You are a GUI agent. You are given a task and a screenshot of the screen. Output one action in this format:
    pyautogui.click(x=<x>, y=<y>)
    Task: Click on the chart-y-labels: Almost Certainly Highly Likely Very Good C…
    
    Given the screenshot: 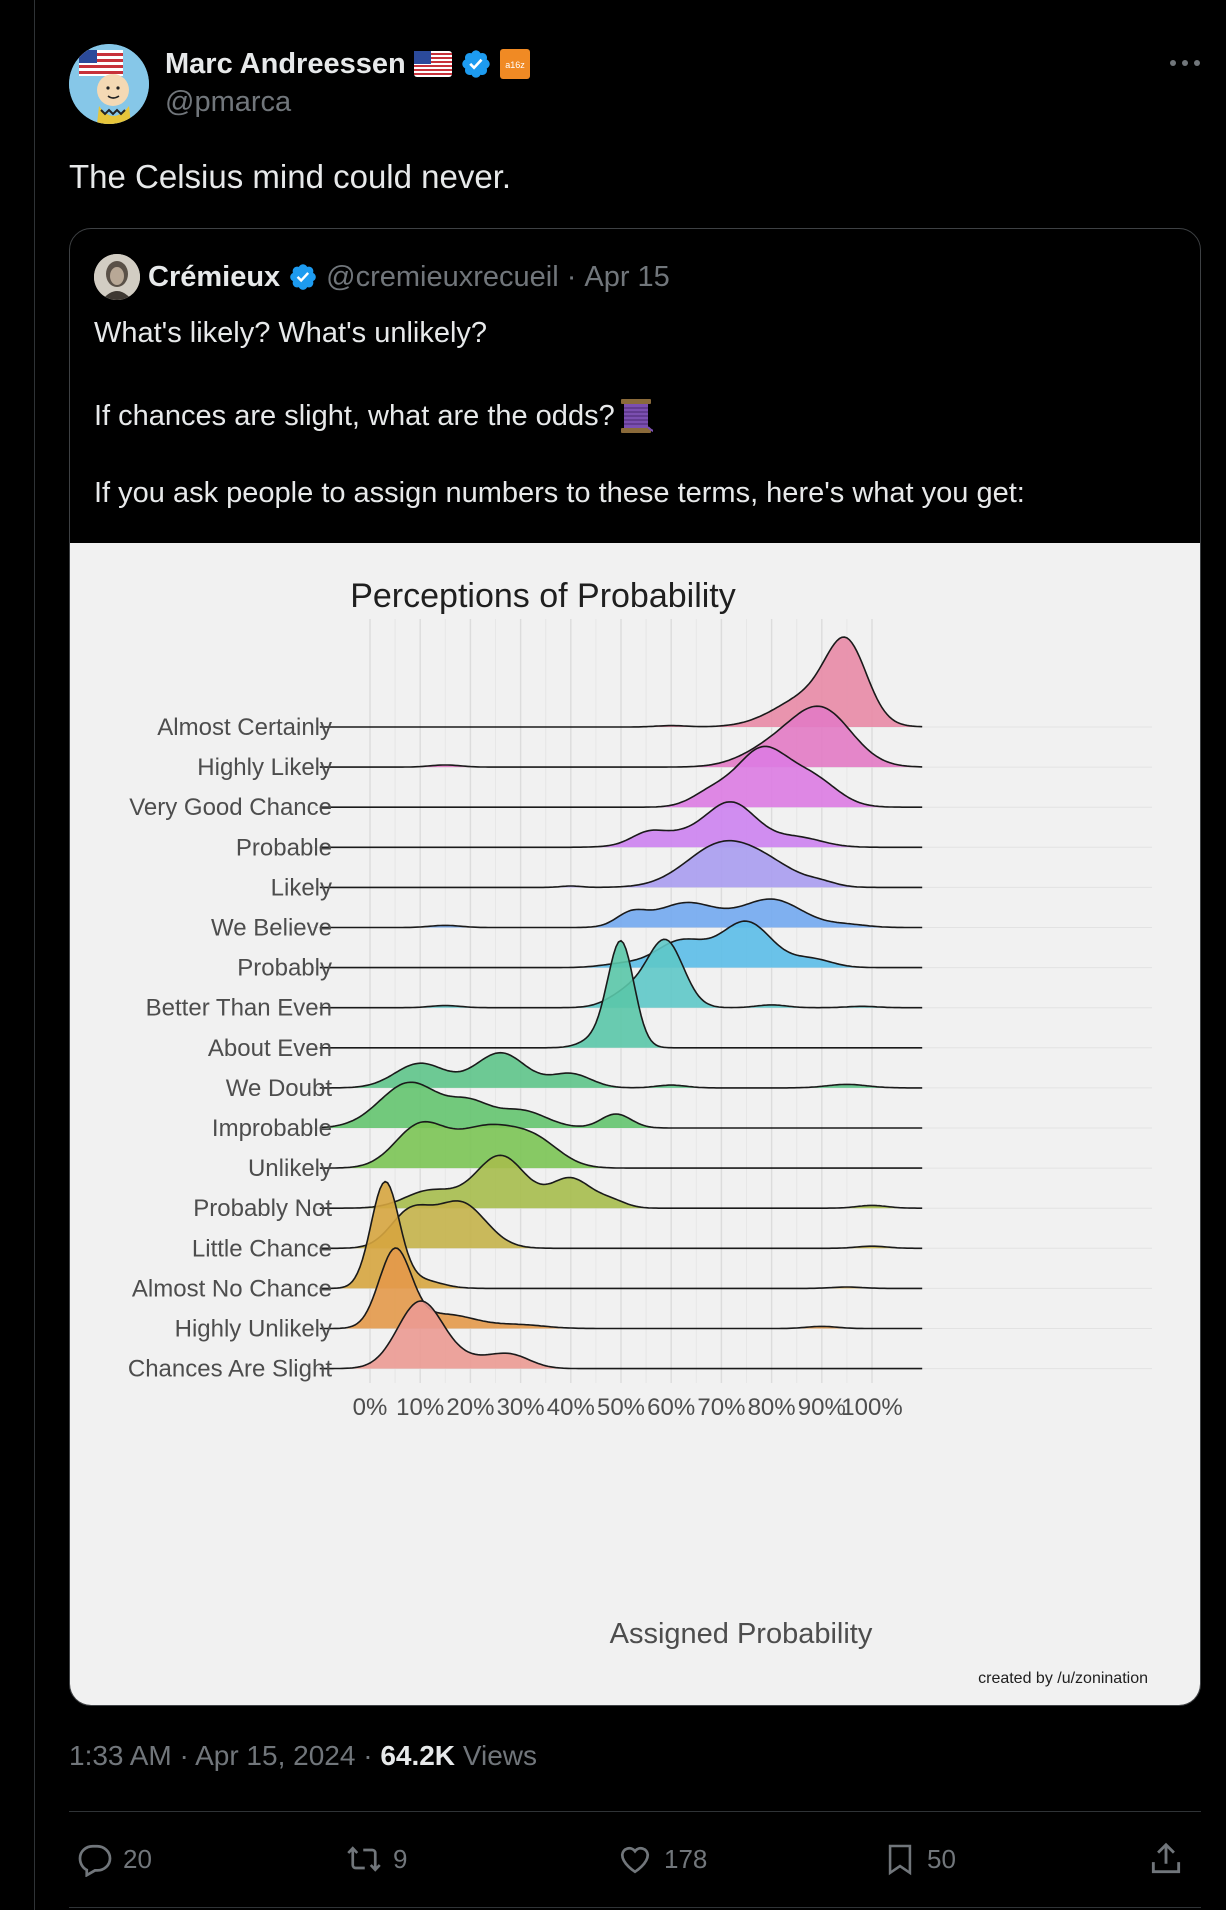 What is the action you would take?
    pyautogui.click(x=230, y=1048)
    